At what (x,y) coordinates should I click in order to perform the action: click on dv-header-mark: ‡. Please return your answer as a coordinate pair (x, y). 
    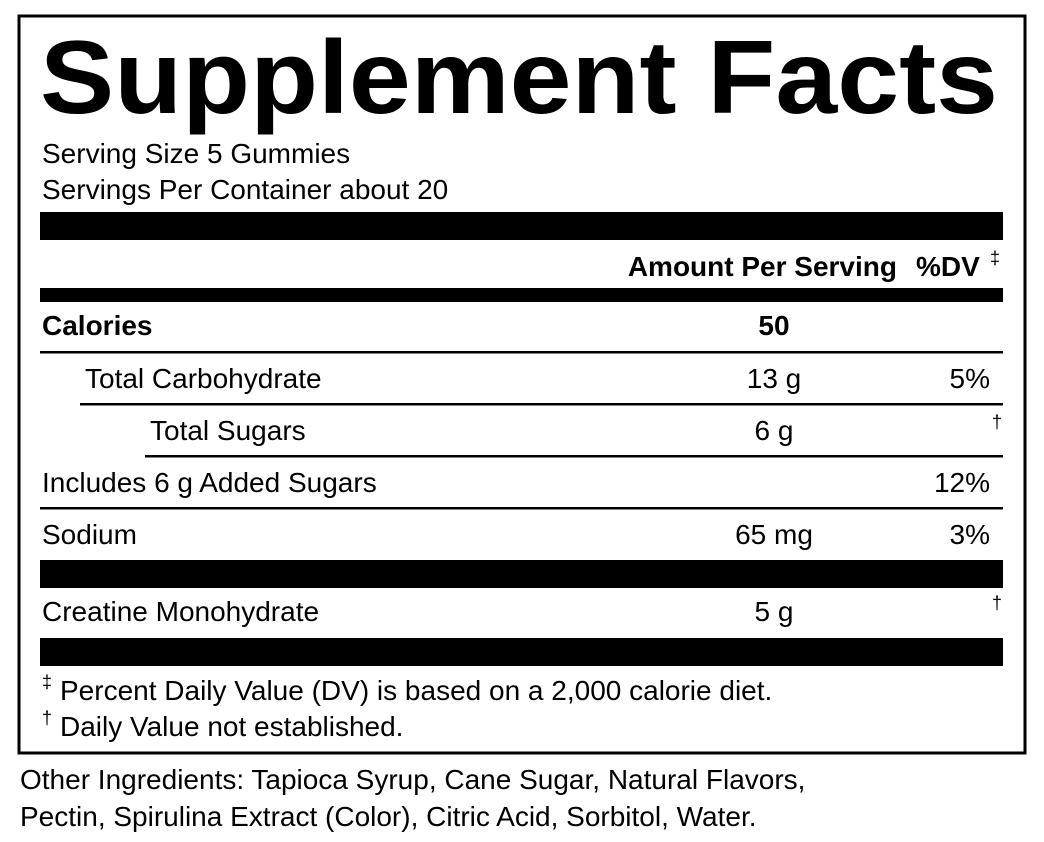
    Looking at the image, I should click on (995, 258).